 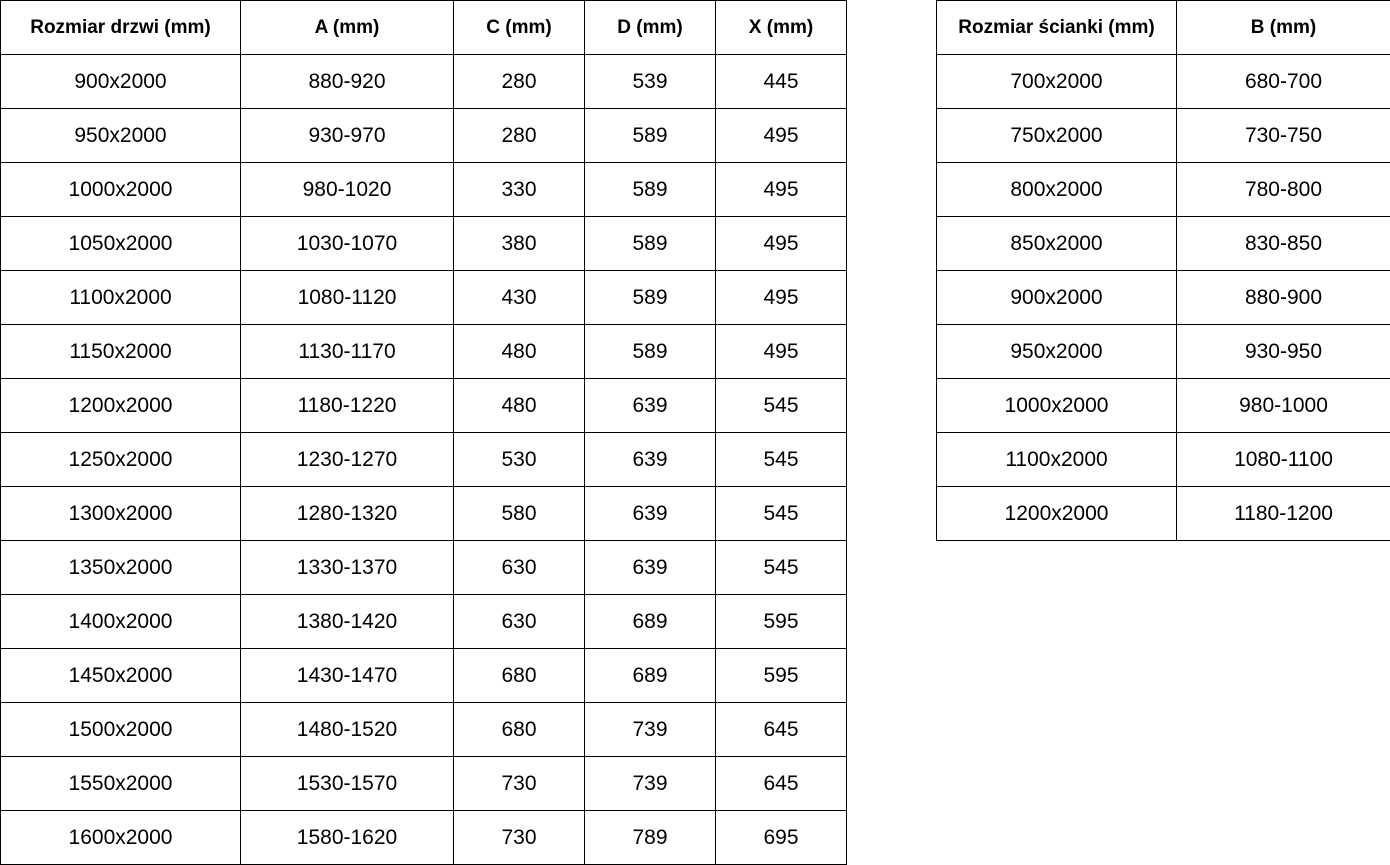 I want to click on column-header: Rozmiar drzwi (mm), so click(x=120, y=27).